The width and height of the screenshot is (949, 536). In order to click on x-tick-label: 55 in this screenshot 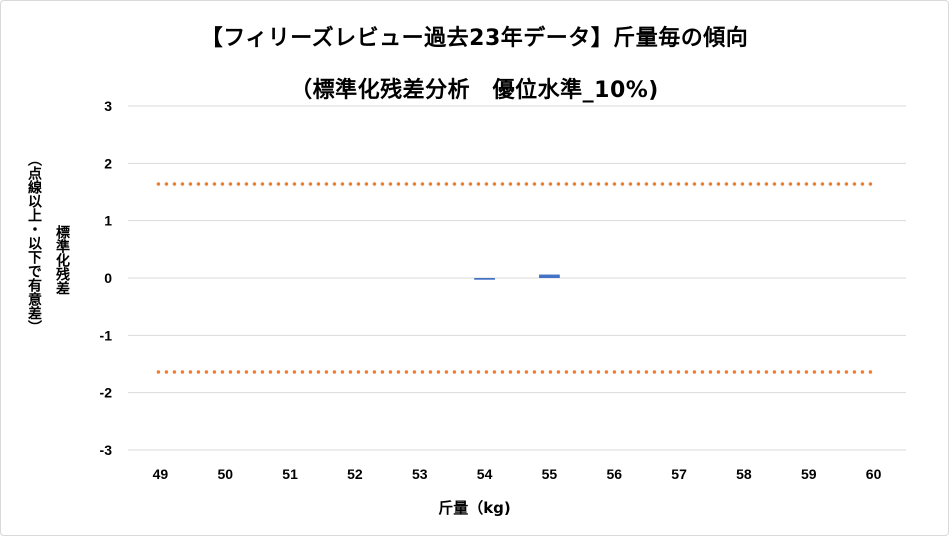, I will do `click(550, 474)`.